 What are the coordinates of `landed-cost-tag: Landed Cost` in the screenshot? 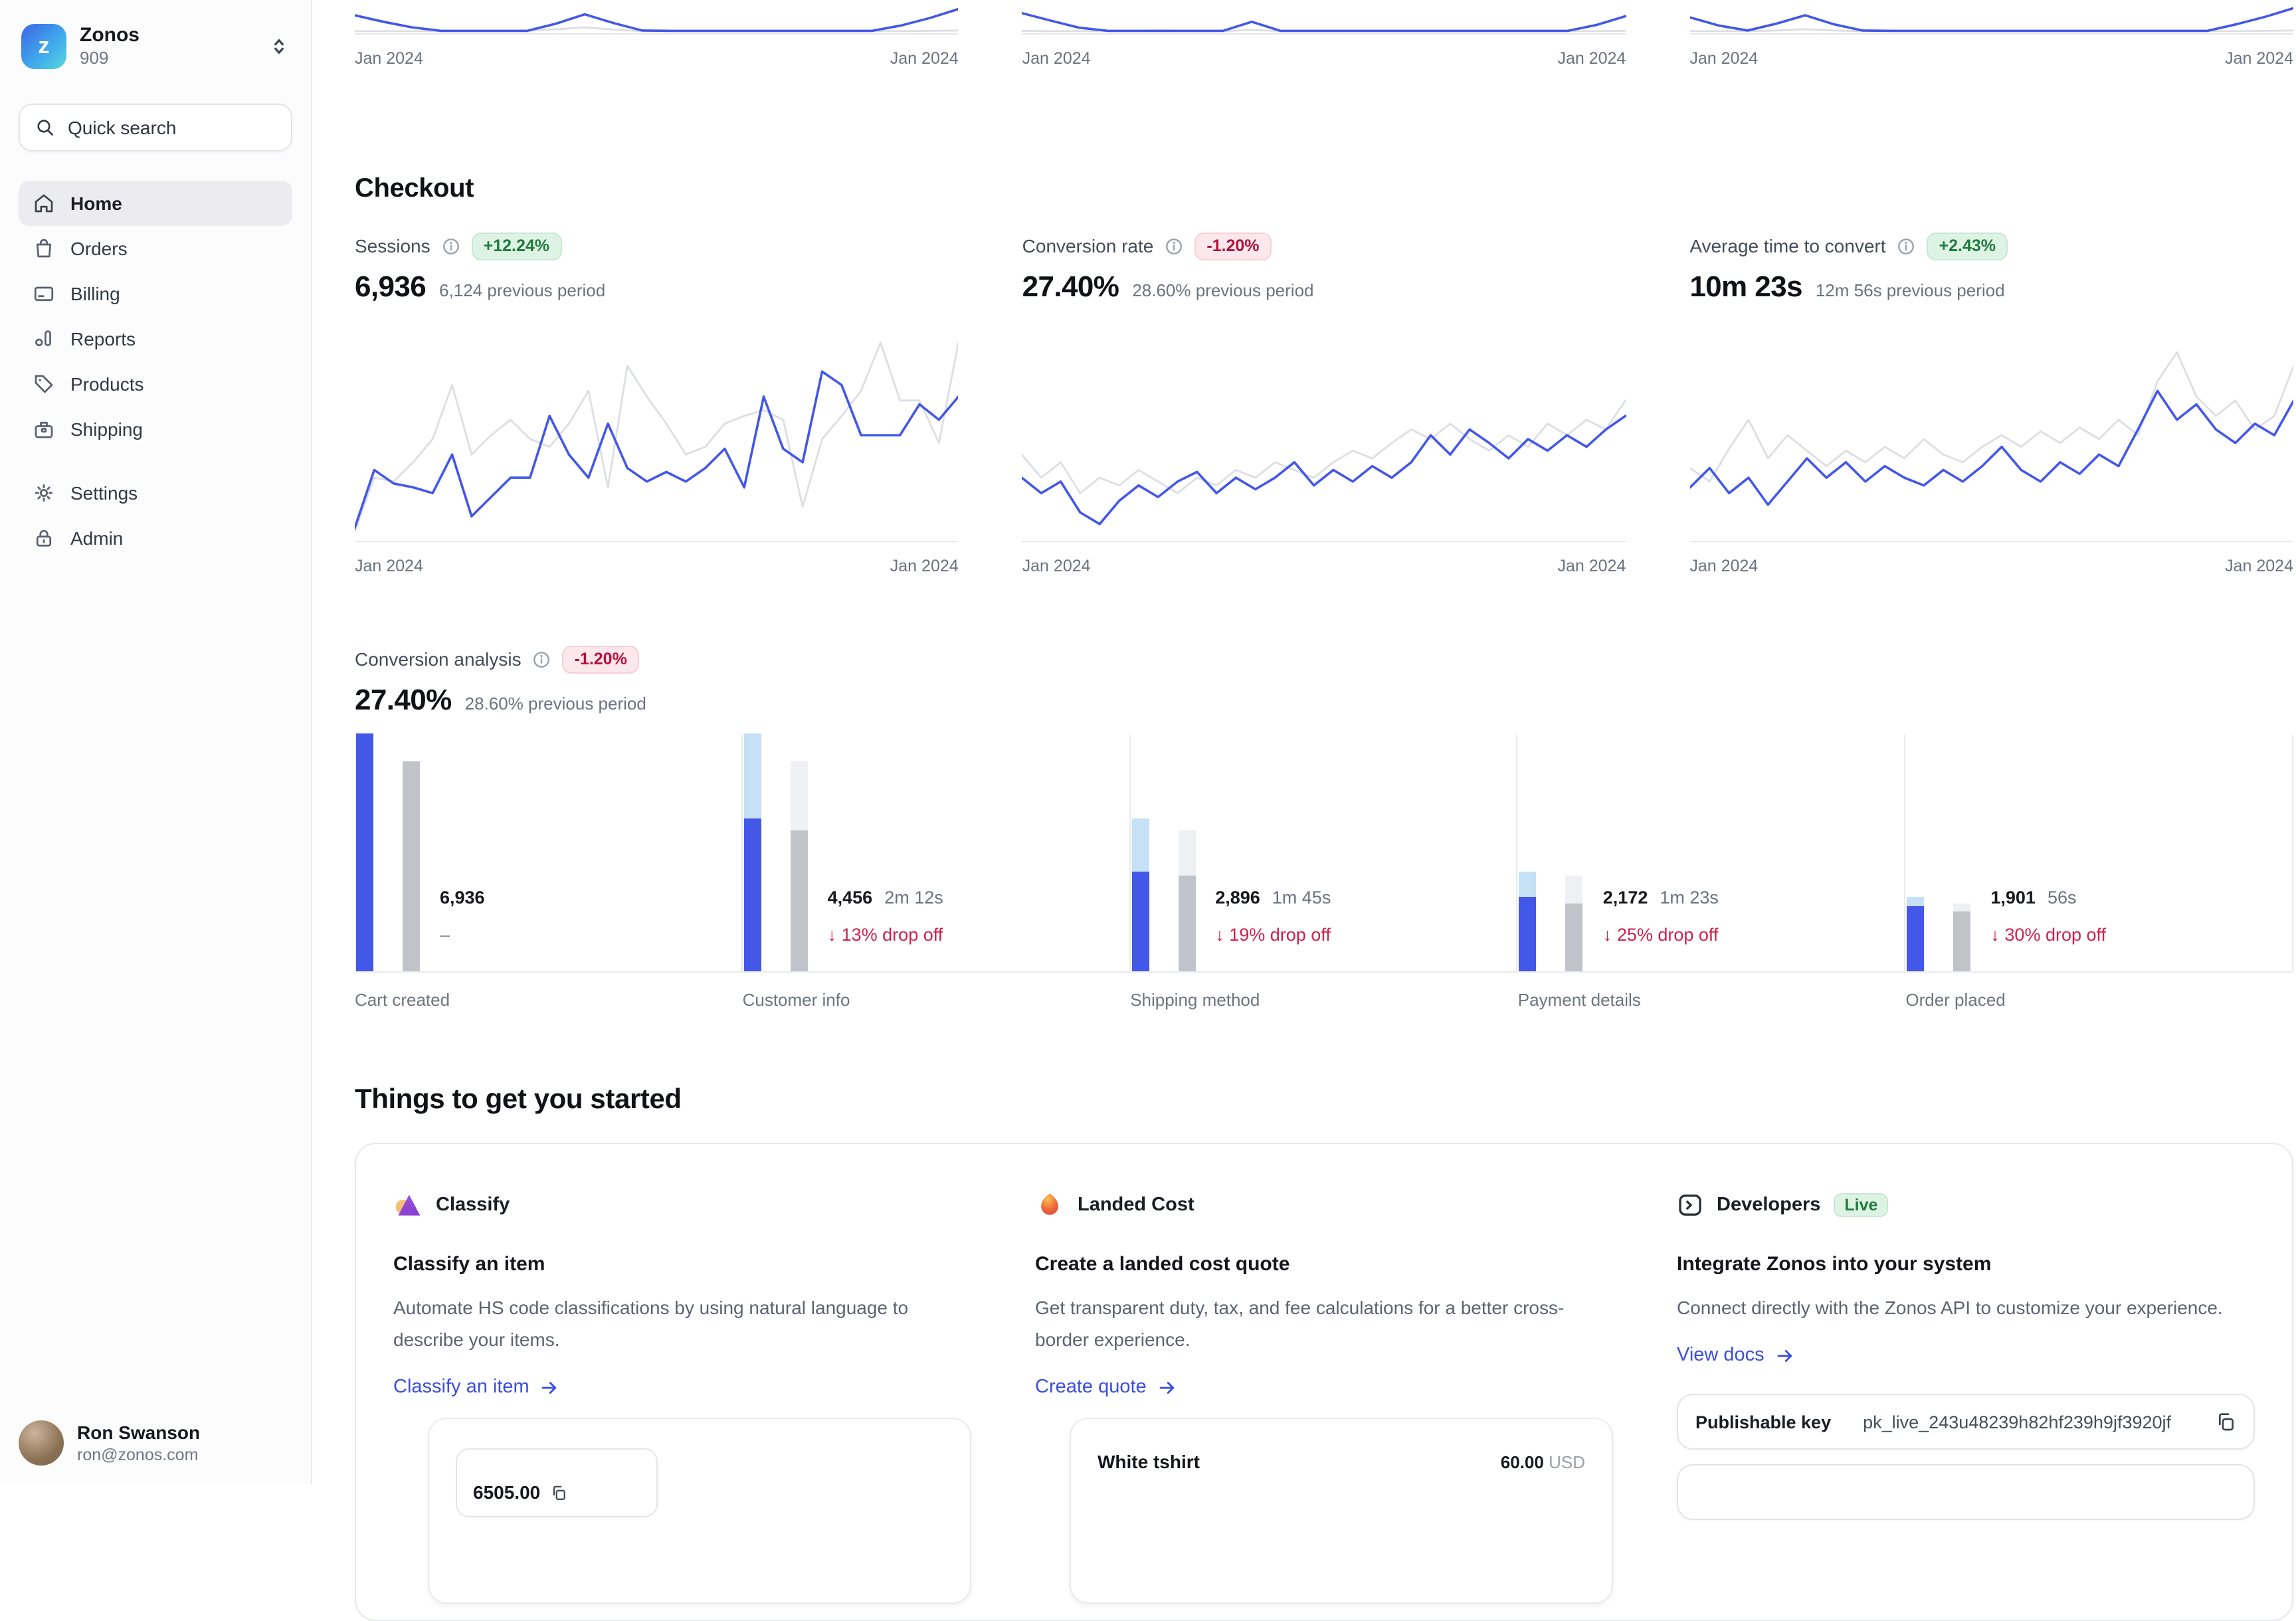 It's located at (1136, 1205).